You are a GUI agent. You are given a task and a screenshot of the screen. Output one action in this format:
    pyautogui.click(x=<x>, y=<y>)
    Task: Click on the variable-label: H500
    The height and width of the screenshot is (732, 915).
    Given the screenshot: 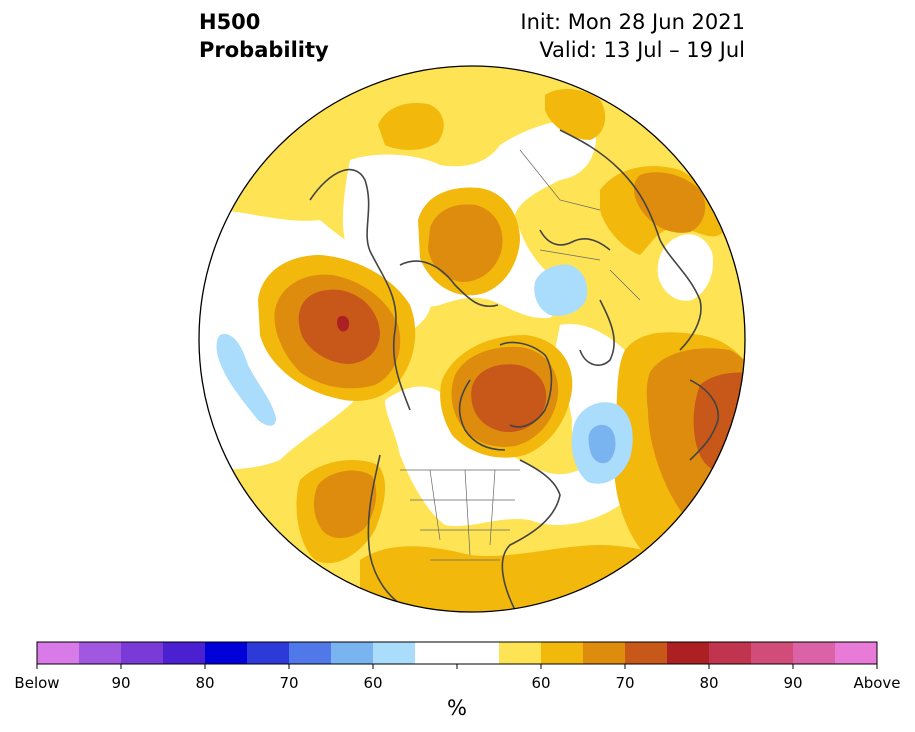 What is the action you would take?
    pyautogui.click(x=230, y=22)
    